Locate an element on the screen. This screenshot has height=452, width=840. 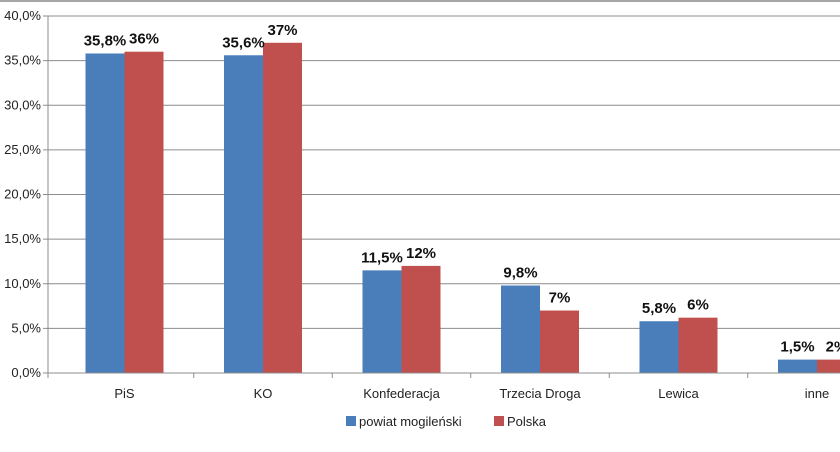
y-tick-label: 10,0% is located at coordinates (22, 283).